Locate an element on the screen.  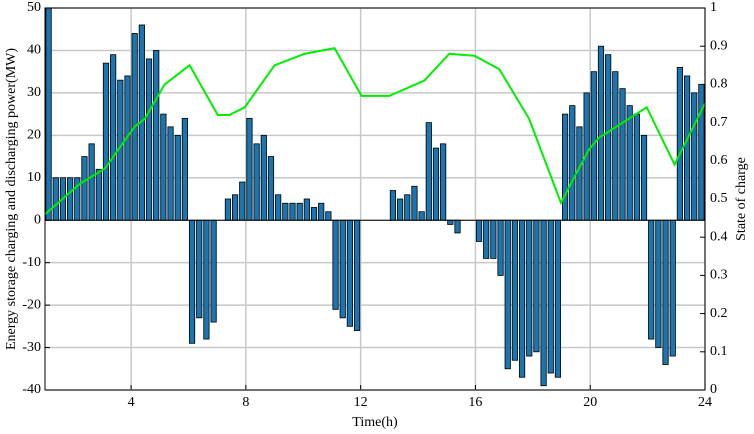
y-tick-label: -40 is located at coordinates (31, 389).